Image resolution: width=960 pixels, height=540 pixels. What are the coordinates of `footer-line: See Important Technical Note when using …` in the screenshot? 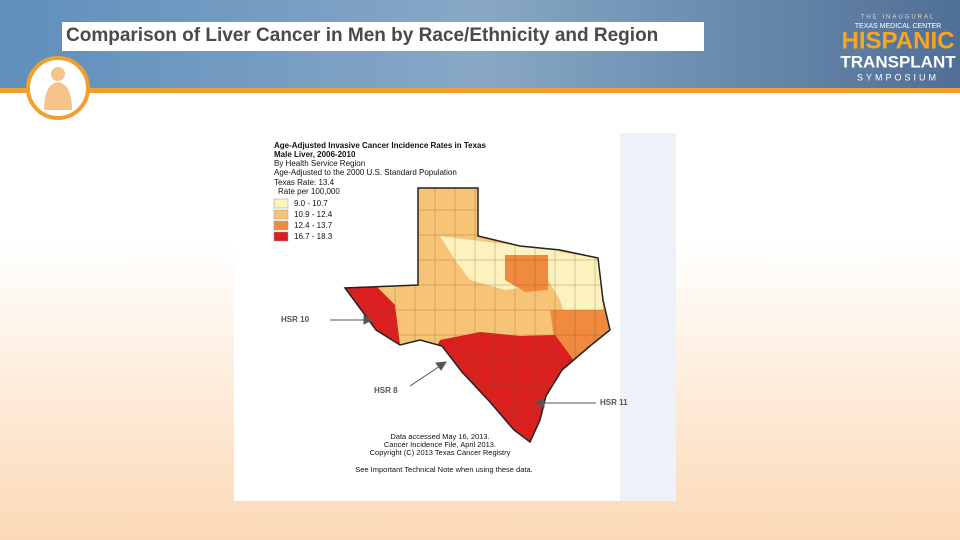 It's located at (443, 469).